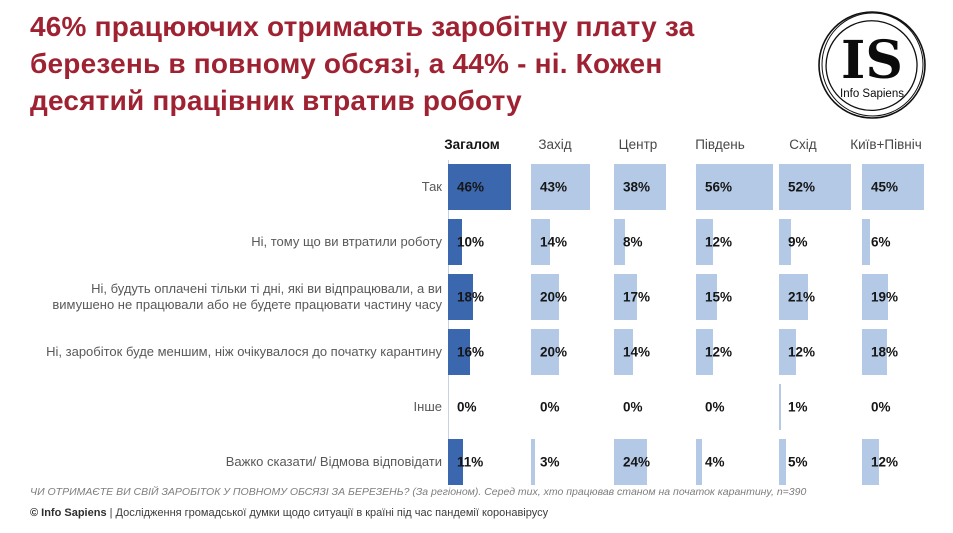 The width and height of the screenshot is (953, 533). What do you see at coordinates (802, 296) in the screenshot?
I see `value-label: 21%` at bounding box center [802, 296].